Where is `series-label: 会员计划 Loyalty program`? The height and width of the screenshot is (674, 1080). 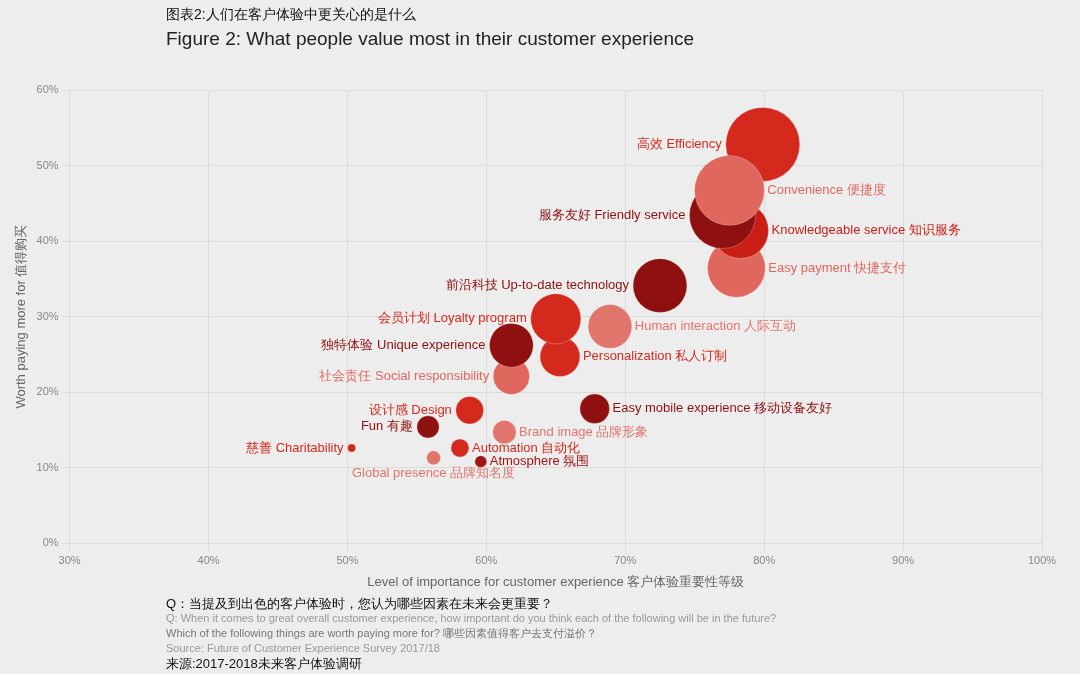 series-label: 会员计划 Loyalty program is located at coordinates (452, 318).